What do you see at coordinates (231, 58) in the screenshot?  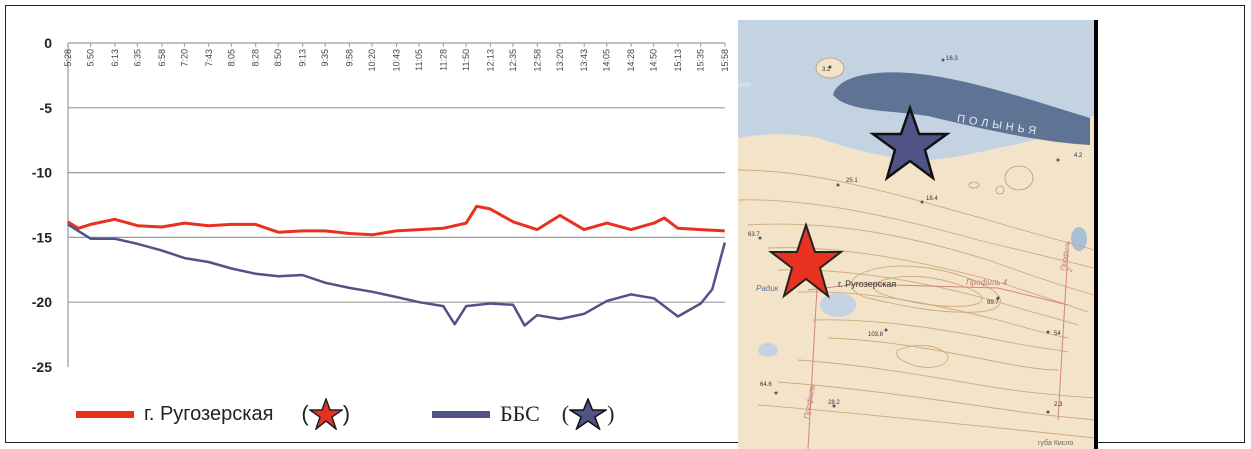 I see `x-tick-label: 8:05` at bounding box center [231, 58].